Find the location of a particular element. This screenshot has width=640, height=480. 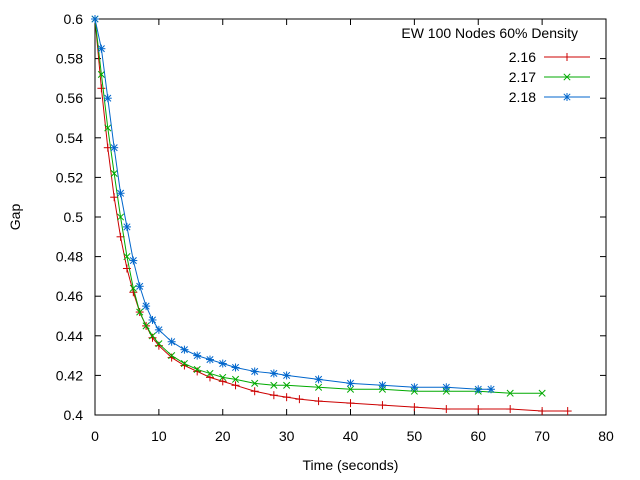

y-tick-label: 0.44 is located at coordinates (69, 336).